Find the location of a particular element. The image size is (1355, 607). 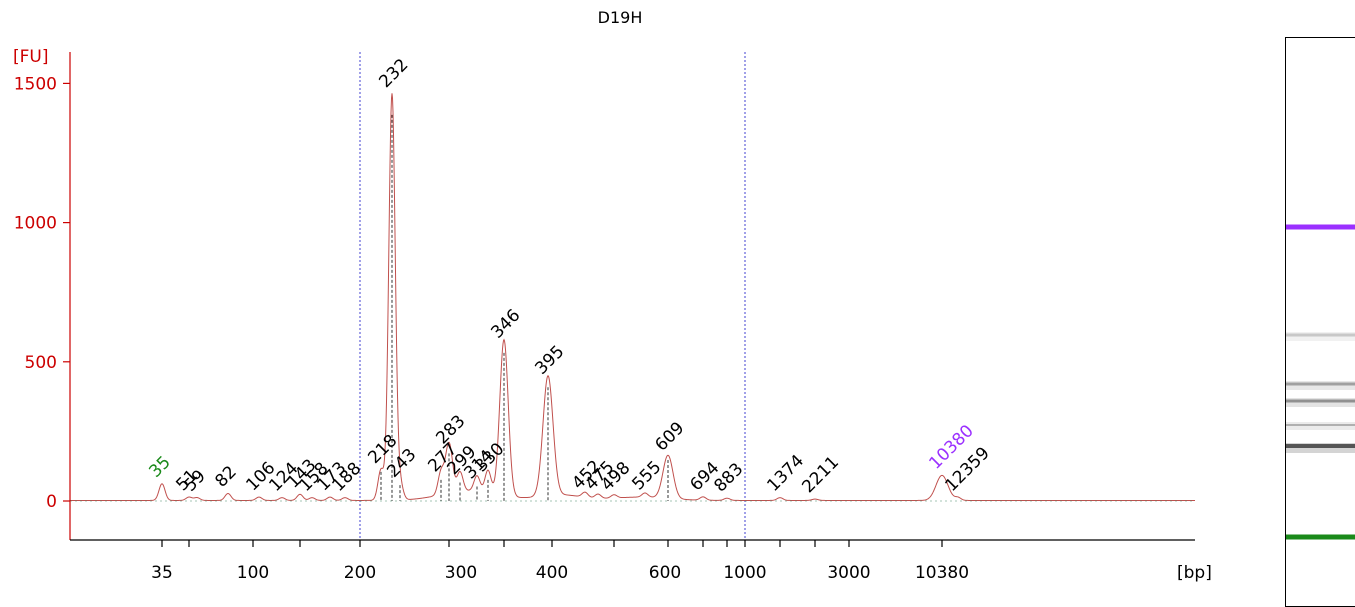

peak-label: 1374 is located at coordinates (785, 473).